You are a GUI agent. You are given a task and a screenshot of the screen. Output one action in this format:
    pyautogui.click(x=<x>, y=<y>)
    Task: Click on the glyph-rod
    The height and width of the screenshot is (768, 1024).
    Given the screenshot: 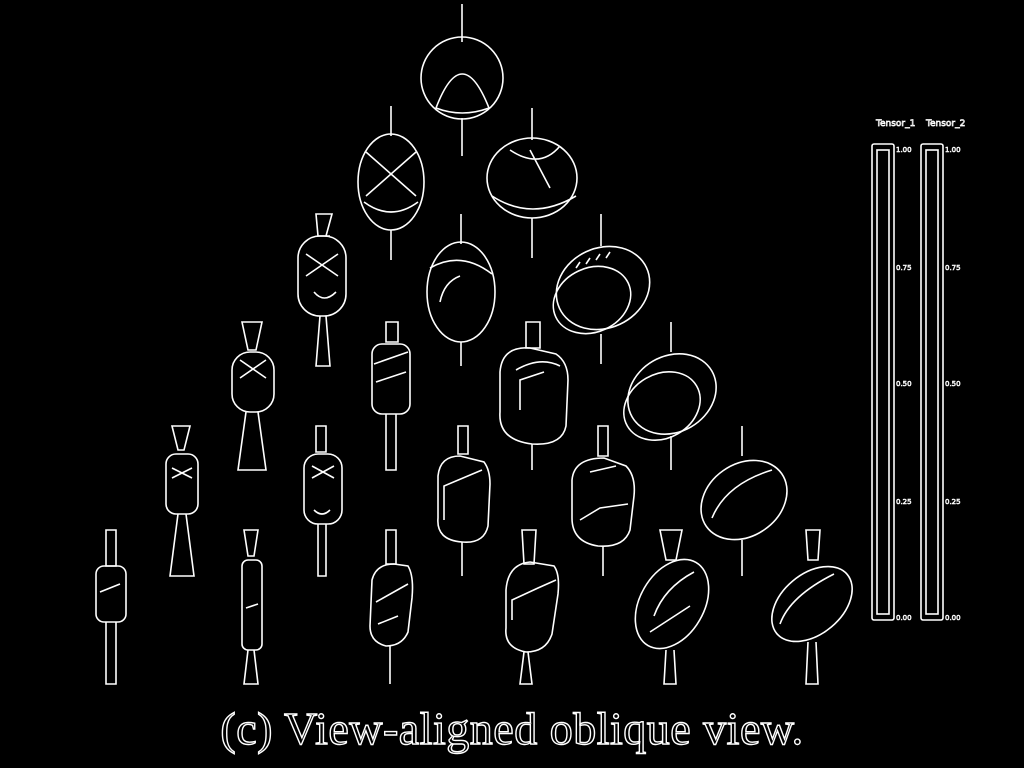 What is the action you would take?
    pyautogui.click(x=111, y=607)
    